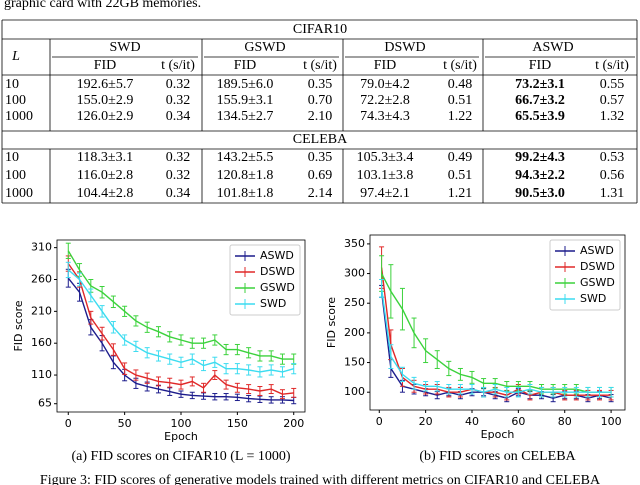 This screenshot has width=640, height=485. Describe the element at coordinates (277, 255) in the screenshot. I see `legend-label: ASWD` at that location.